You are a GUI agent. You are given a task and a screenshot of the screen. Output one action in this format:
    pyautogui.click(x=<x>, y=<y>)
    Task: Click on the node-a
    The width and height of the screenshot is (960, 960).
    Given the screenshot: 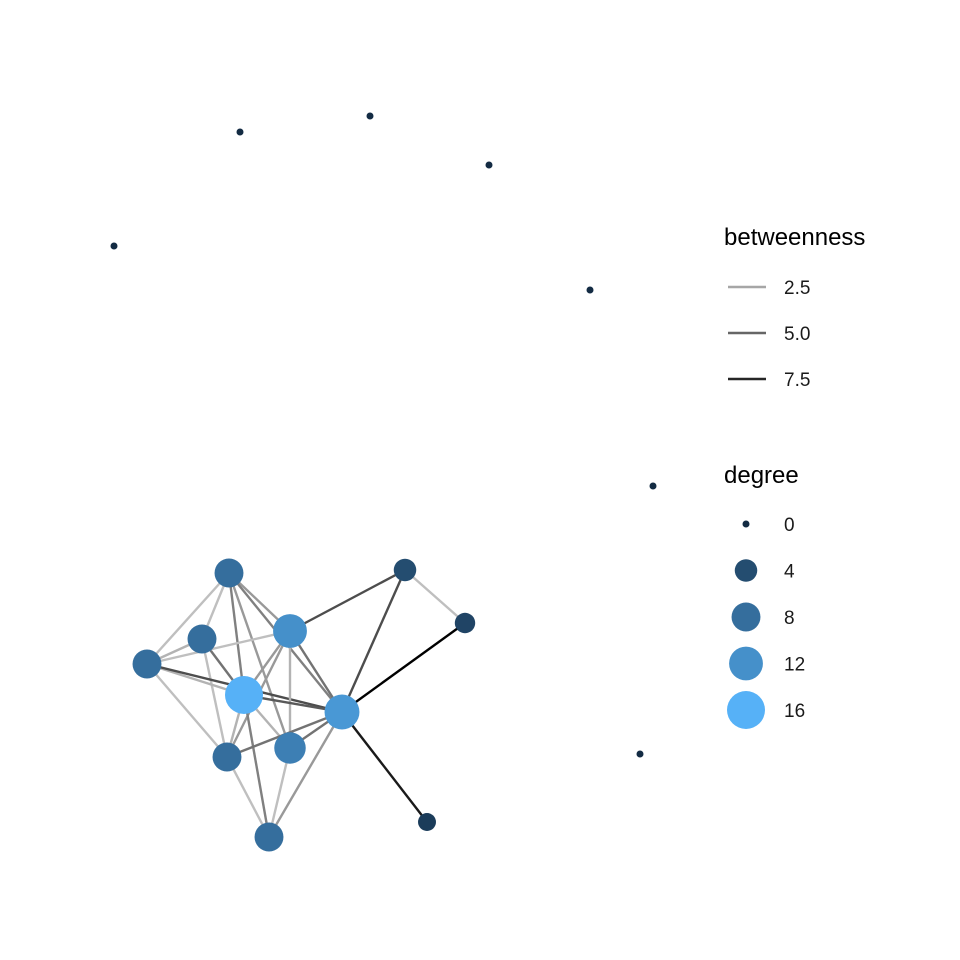 What is the action you would take?
    pyautogui.click(x=229, y=573)
    